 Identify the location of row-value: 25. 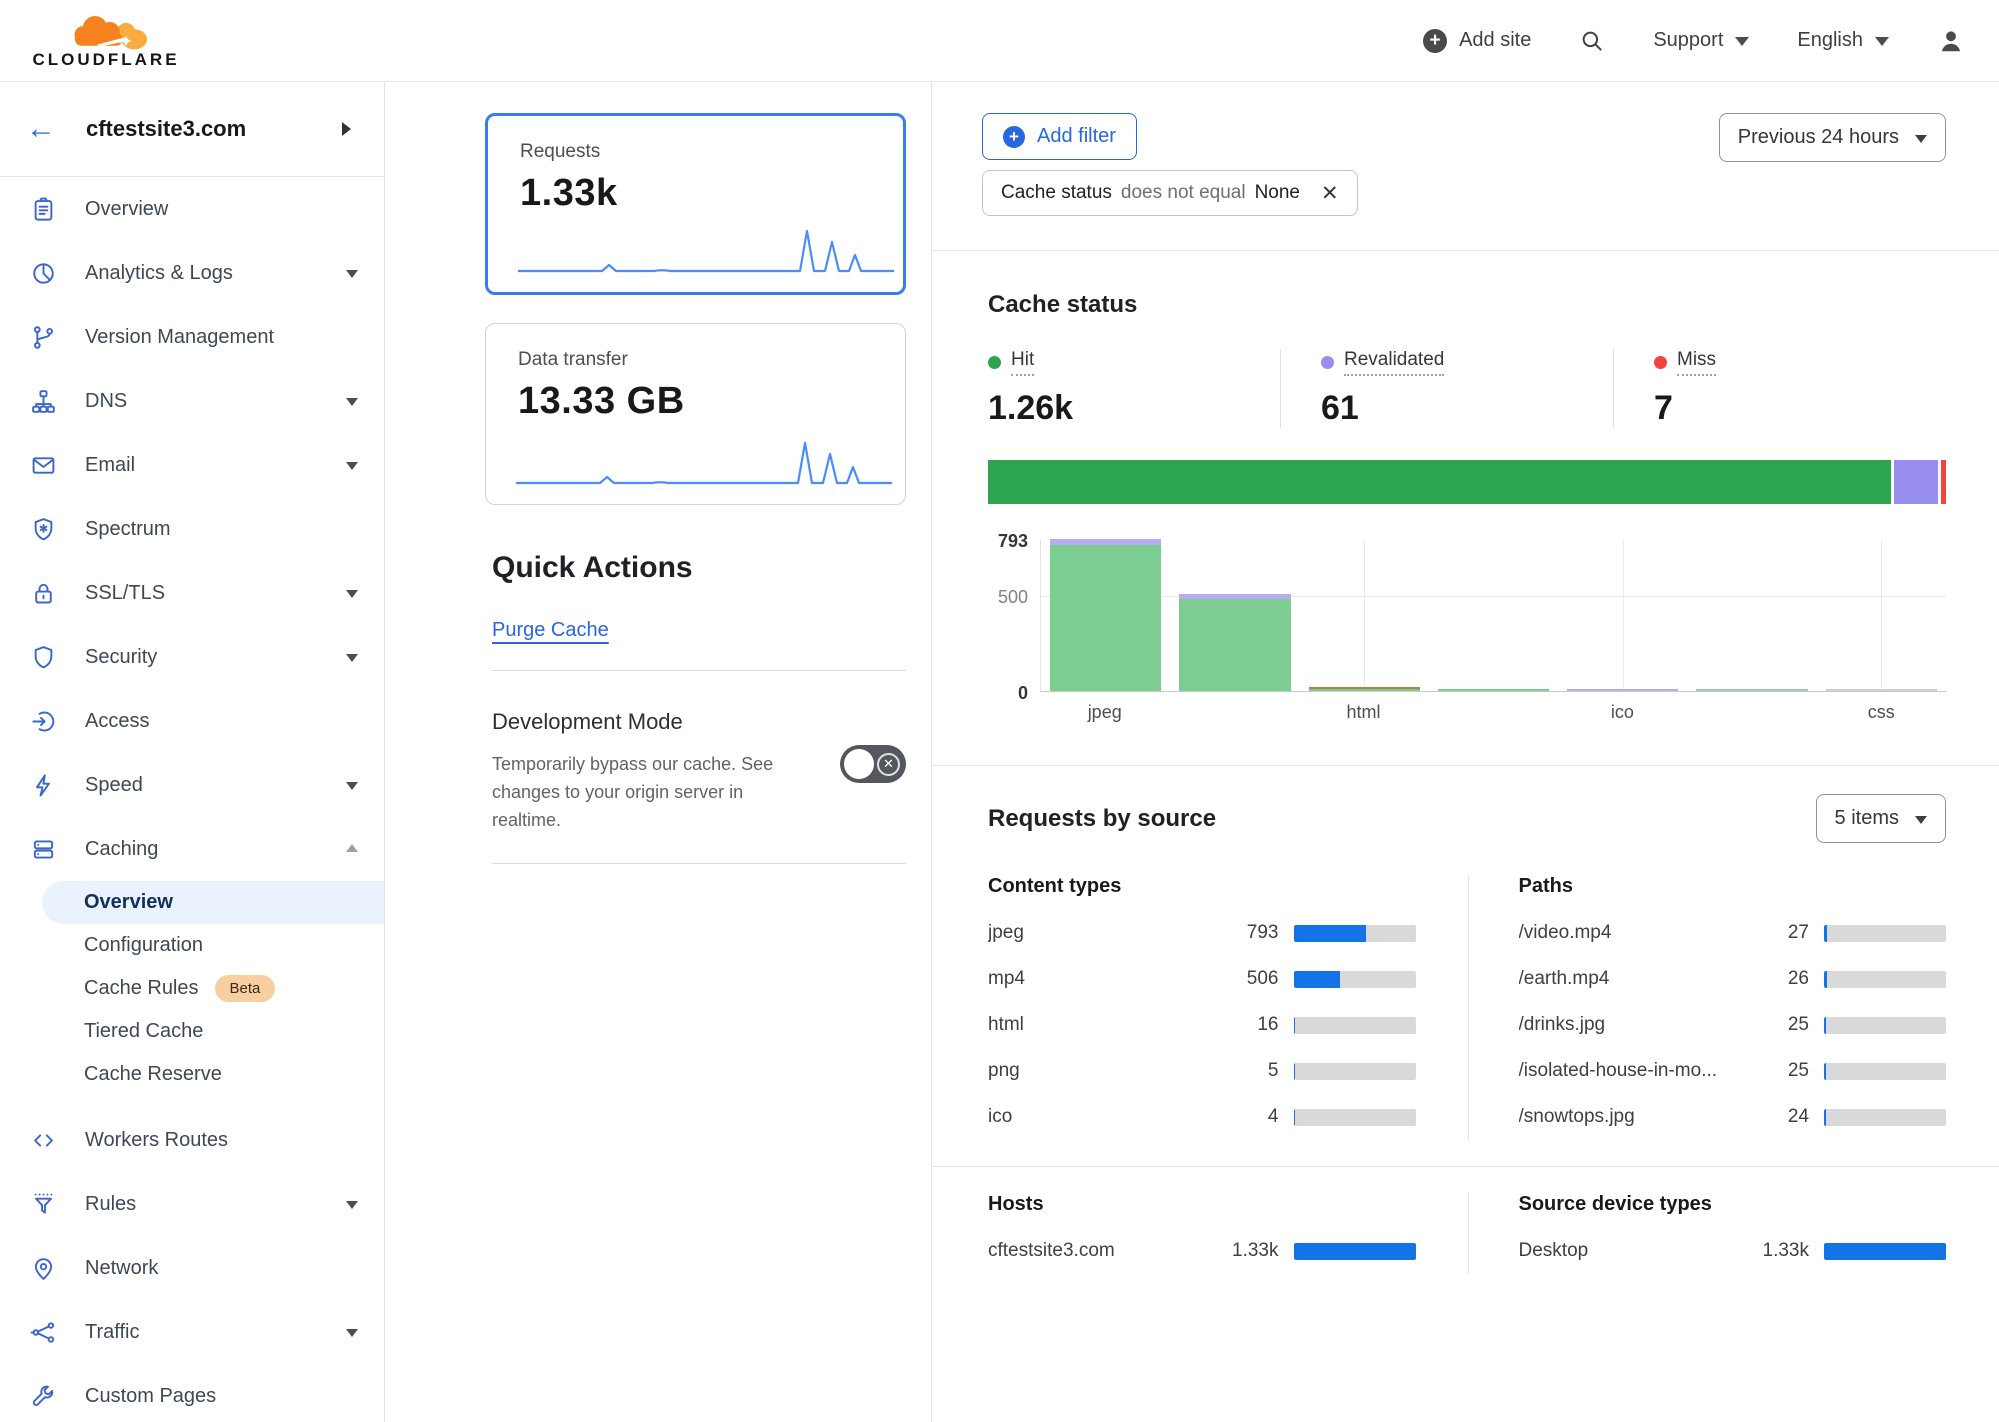
(1798, 1024).